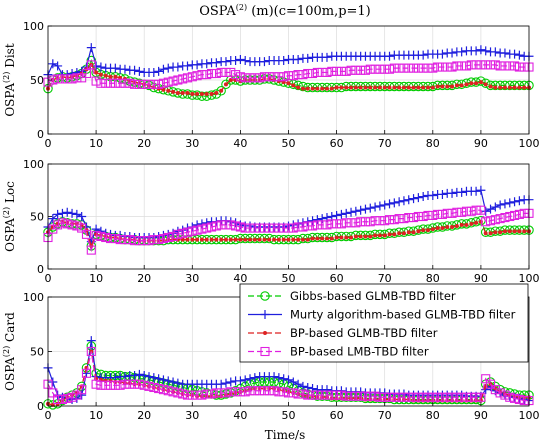 Image resolution: width=550 pixels, height=443 pixels. I want to click on x-tick-label: 50, so click(289, 143).